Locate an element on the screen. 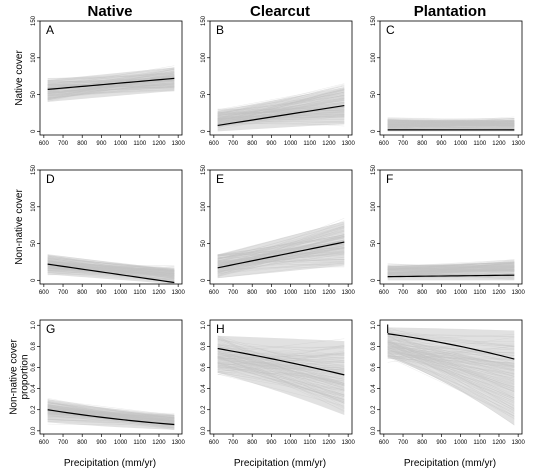 The height and width of the screenshot is (473, 550). y-tick-label: 100 is located at coordinates (204, 57).